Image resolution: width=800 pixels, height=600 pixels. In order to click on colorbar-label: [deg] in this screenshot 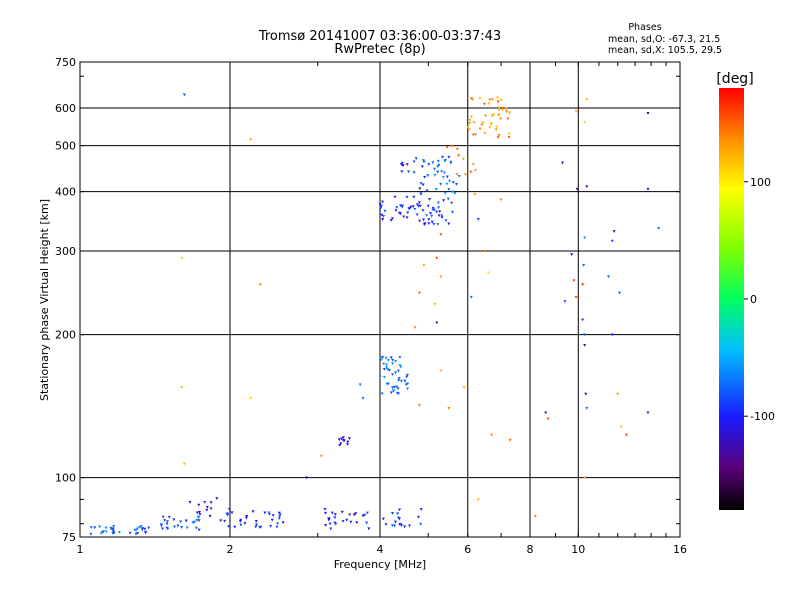, I will do `click(734, 79)`.